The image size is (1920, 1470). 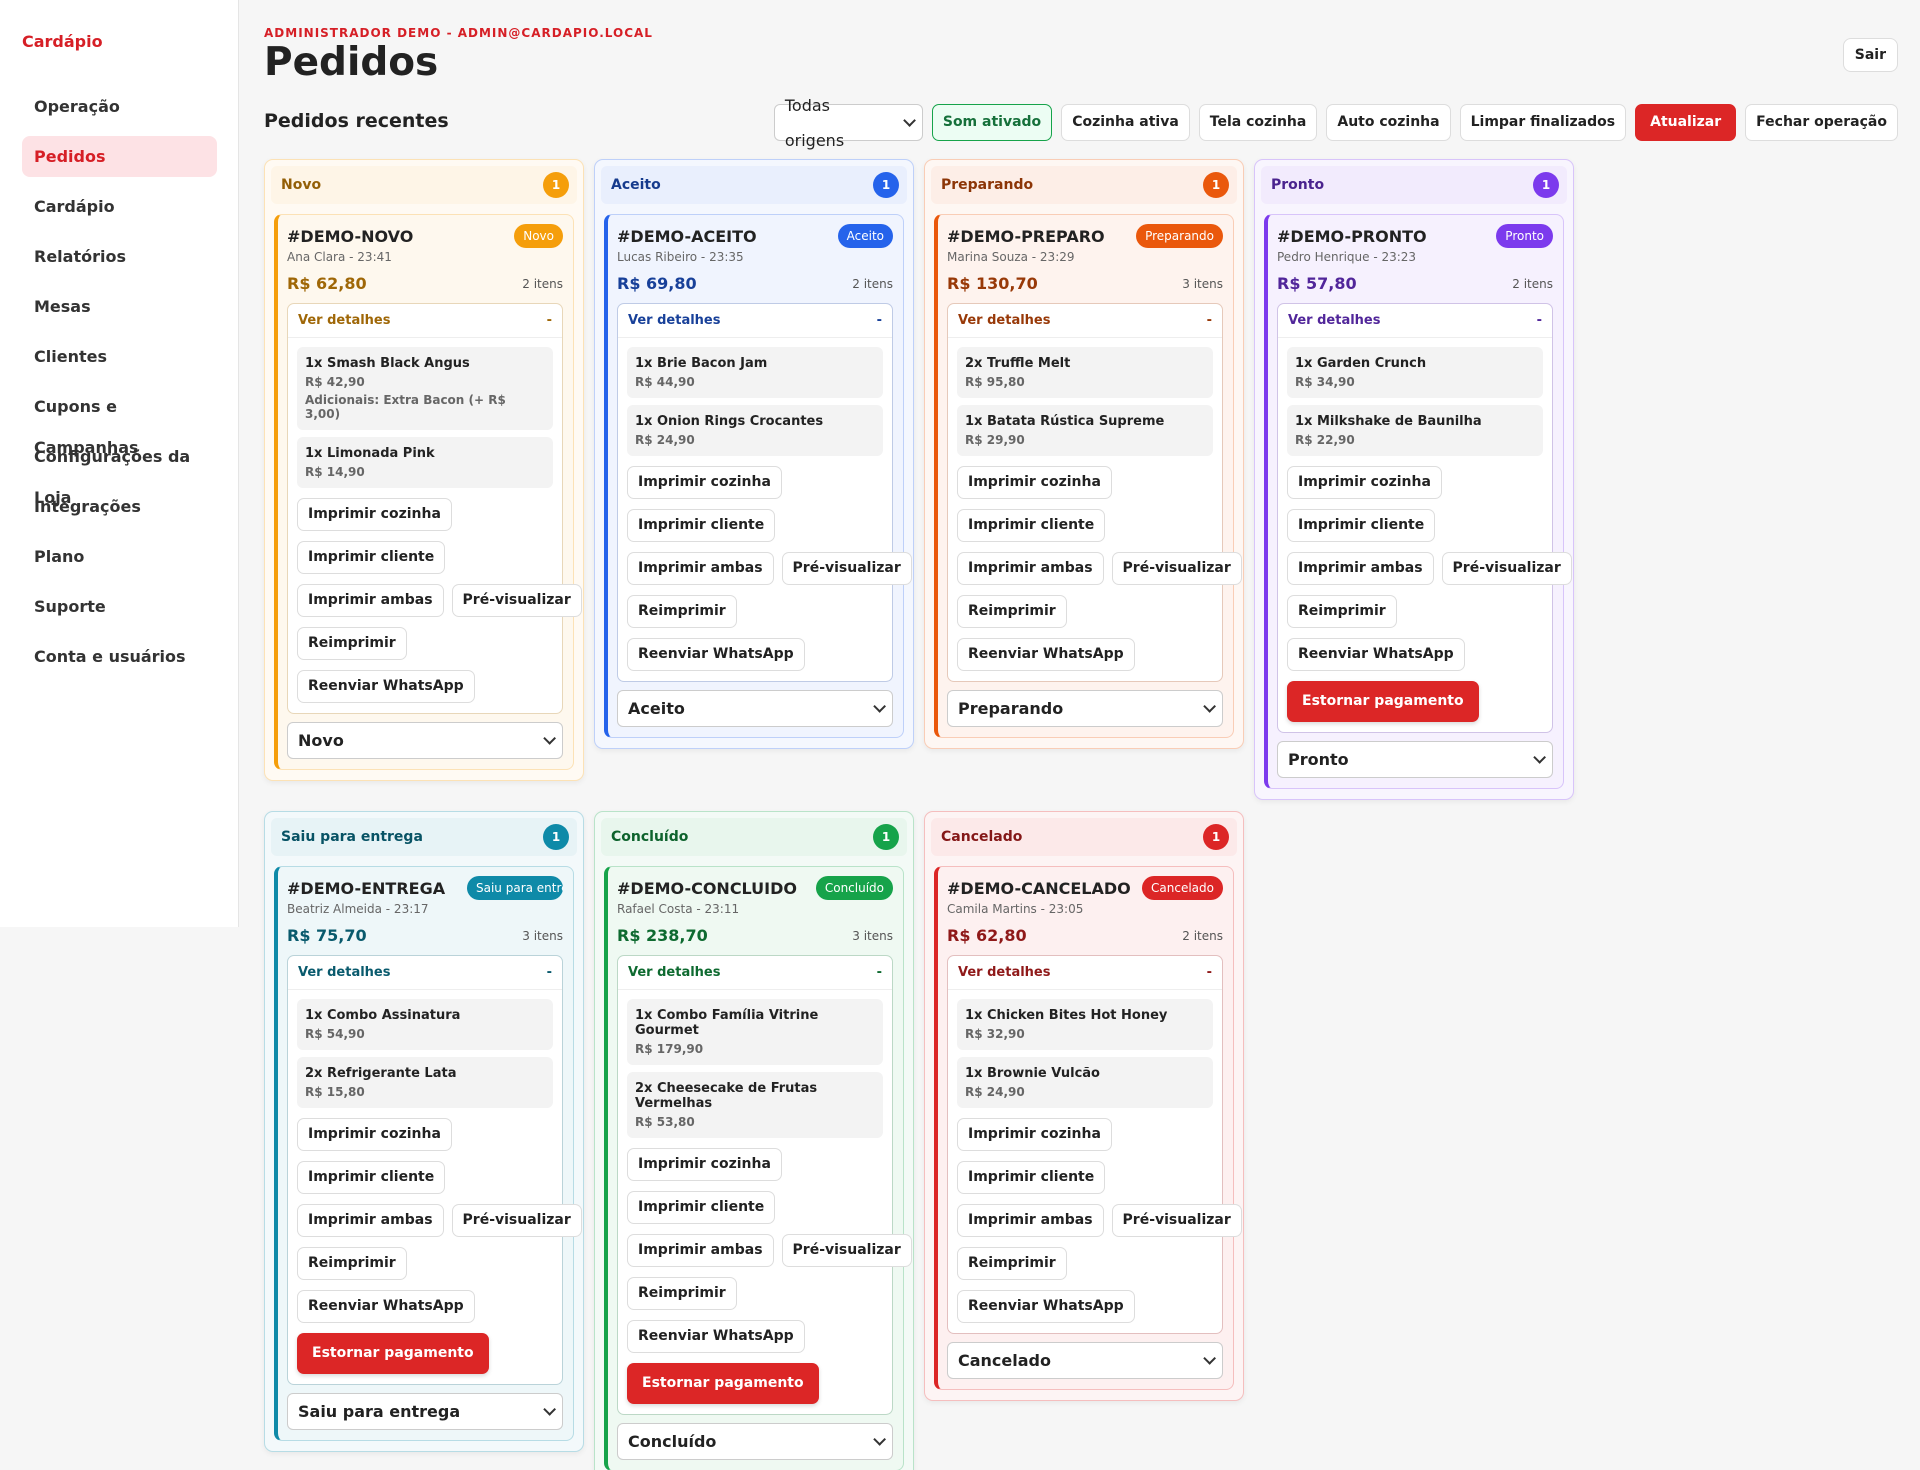 What do you see at coordinates (1543, 122) in the screenshot?
I see `toolbar-button: Limpar finalizados` at bounding box center [1543, 122].